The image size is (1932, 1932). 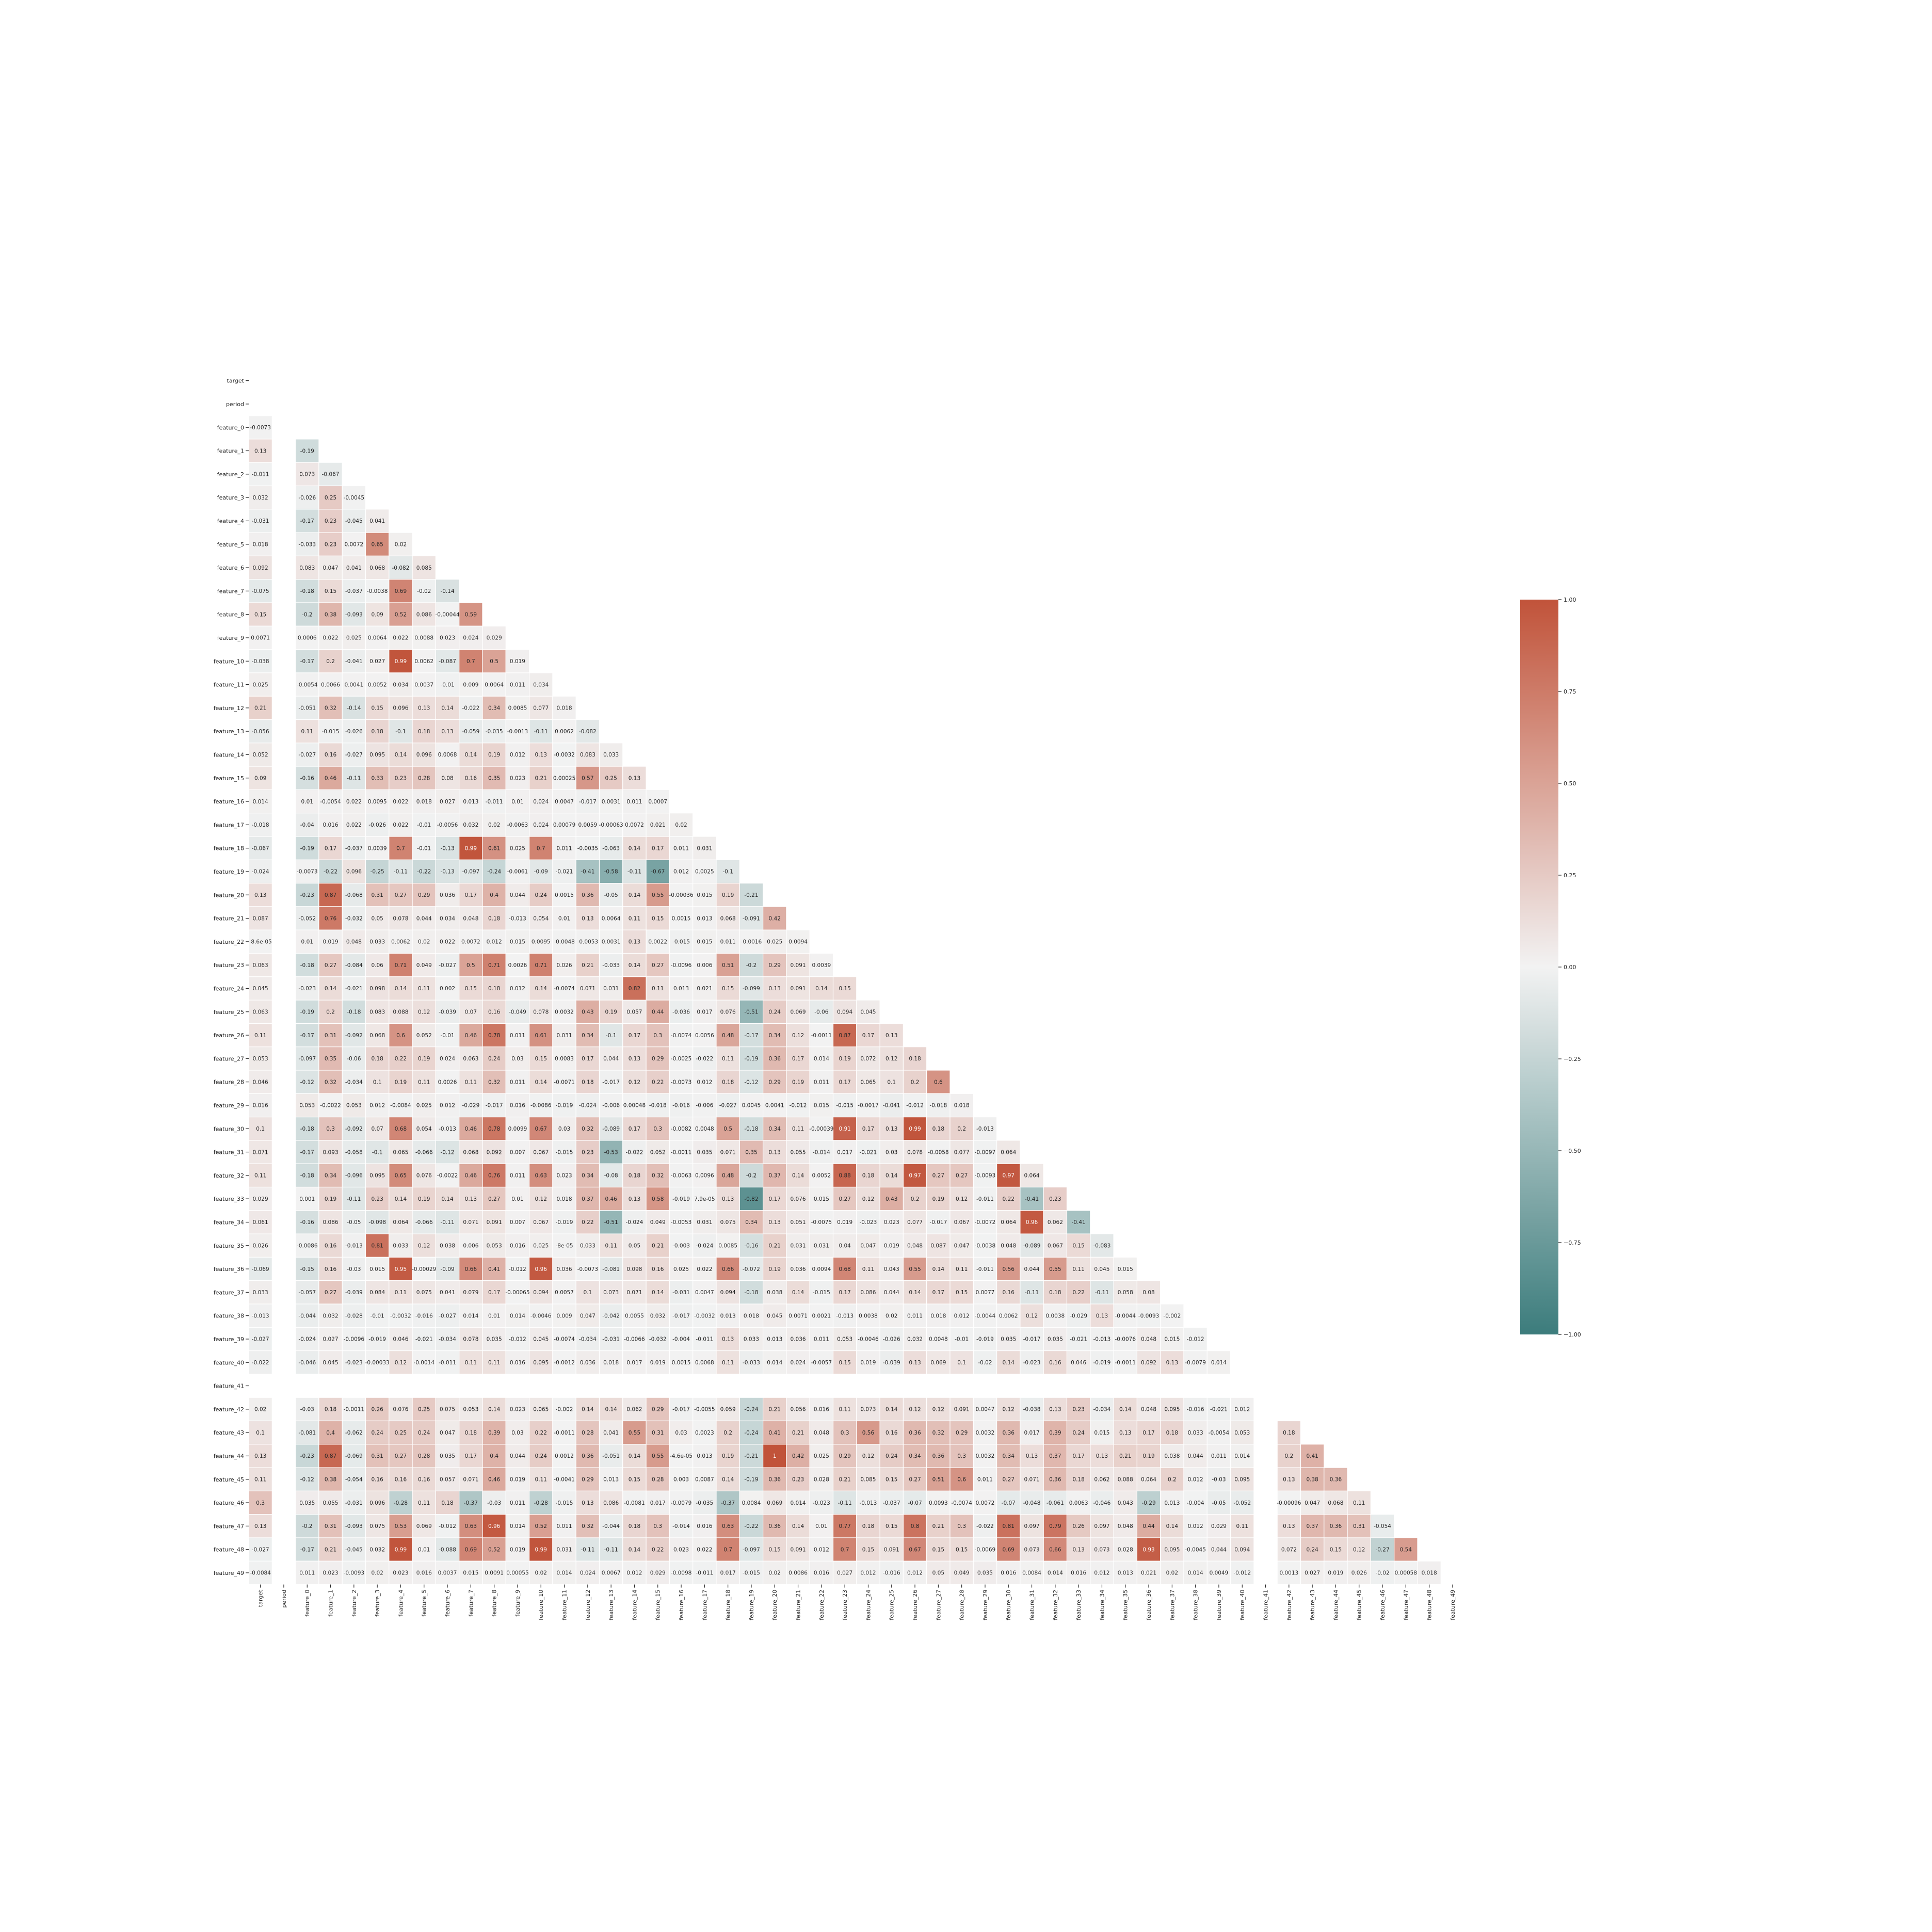 What do you see at coordinates (424, 1456) in the screenshot?
I see `cell-value-label: 0.28` at bounding box center [424, 1456].